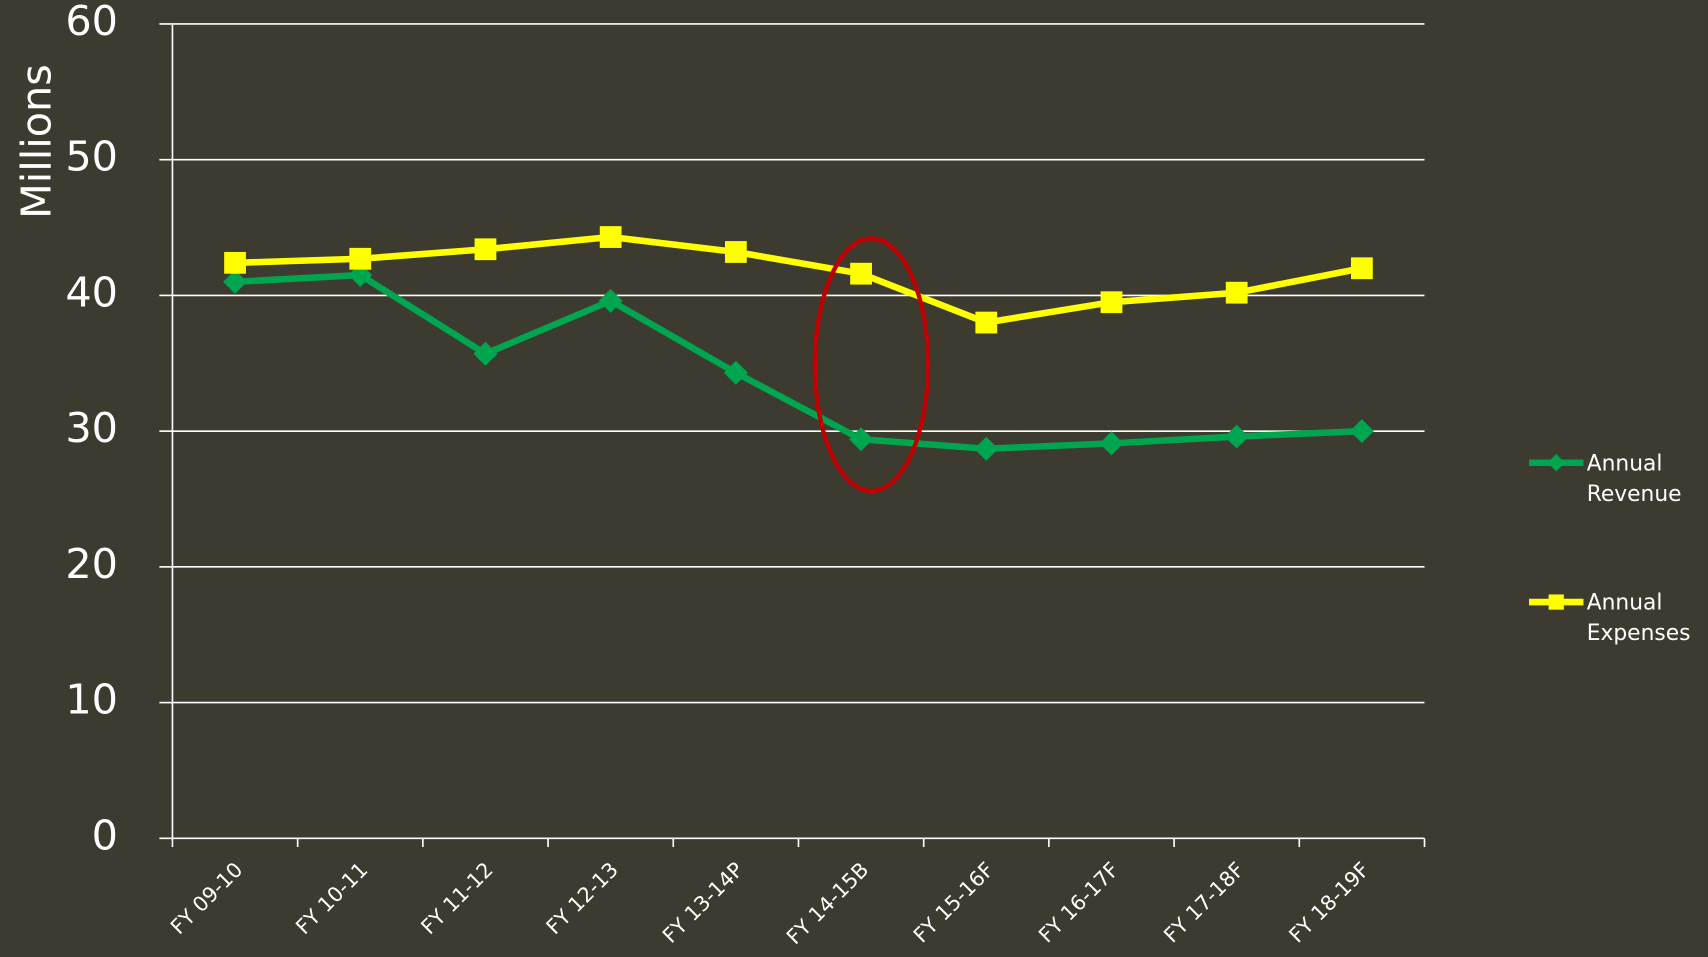  What do you see at coordinates (91, 428) in the screenshot?
I see `y-tick-label: 30` at bounding box center [91, 428].